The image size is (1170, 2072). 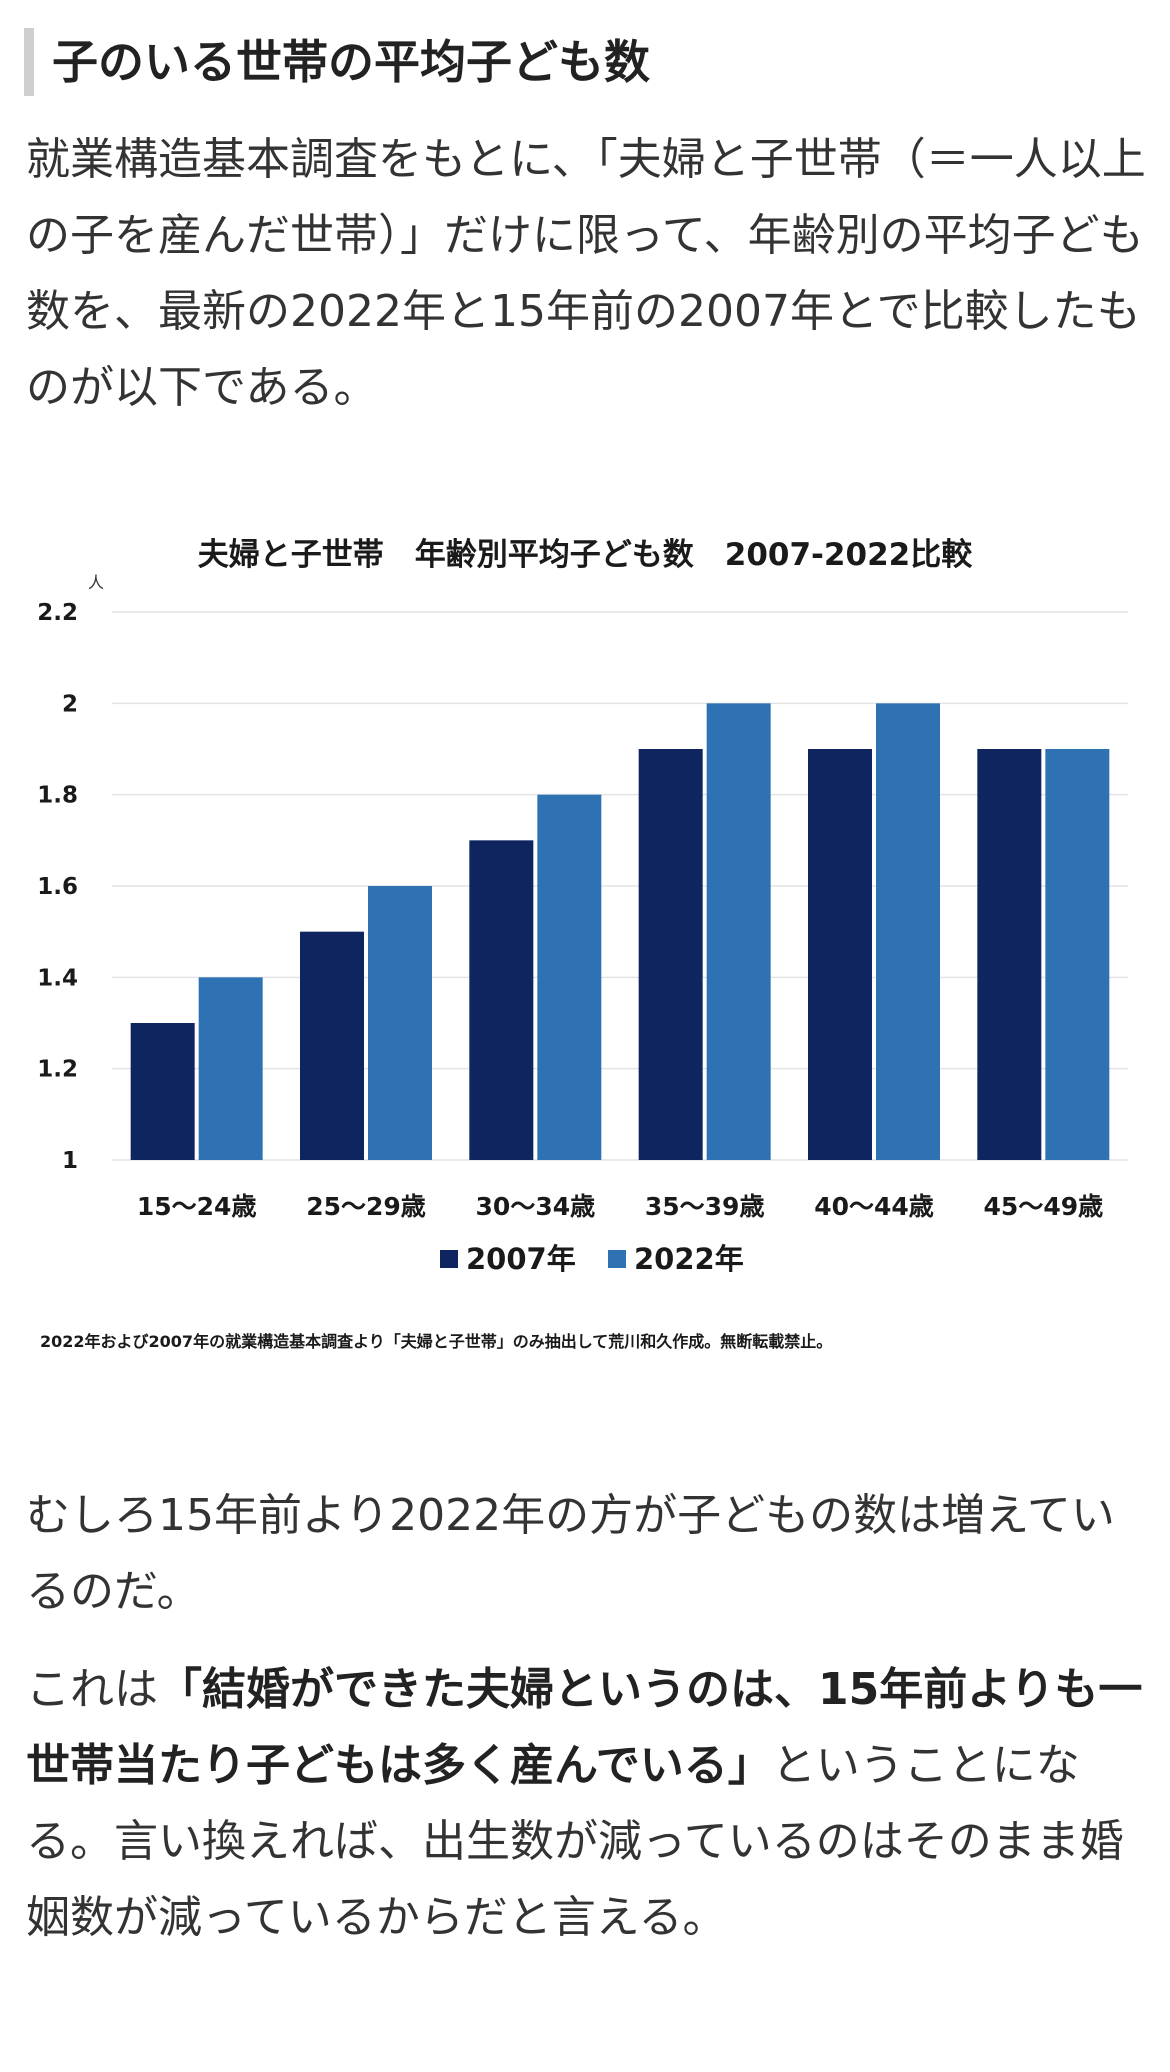 What do you see at coordinates (351, 62) in the screenshot?
I see `heading-text: 子のいる世帯の平均子ども数` at bounding box center [351, 62].